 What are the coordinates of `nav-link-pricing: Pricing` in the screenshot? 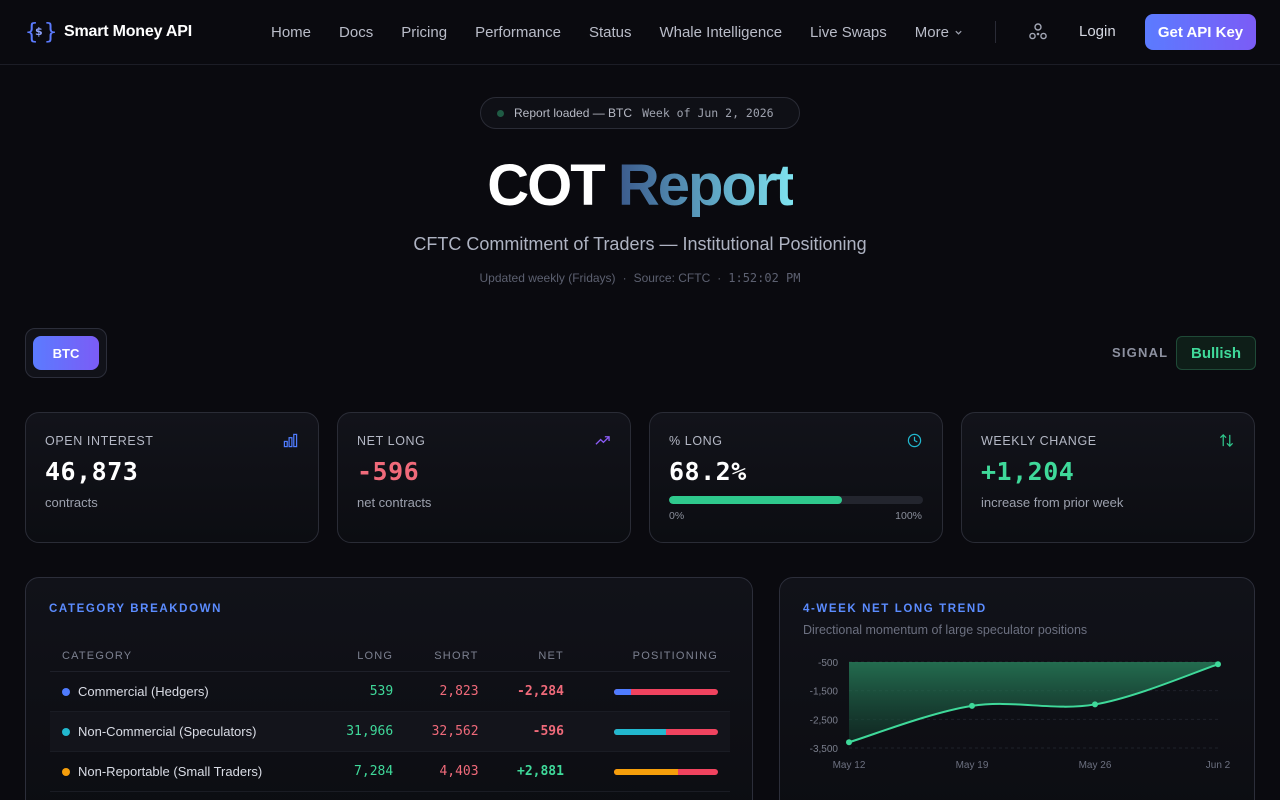 It's located at (424, 32).